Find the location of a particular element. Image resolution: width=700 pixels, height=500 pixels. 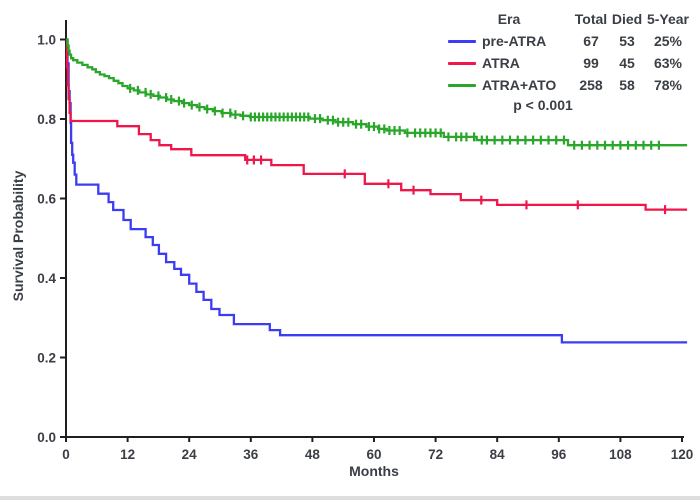

x-tick-label: 72 is located at coordinates (435, 454).